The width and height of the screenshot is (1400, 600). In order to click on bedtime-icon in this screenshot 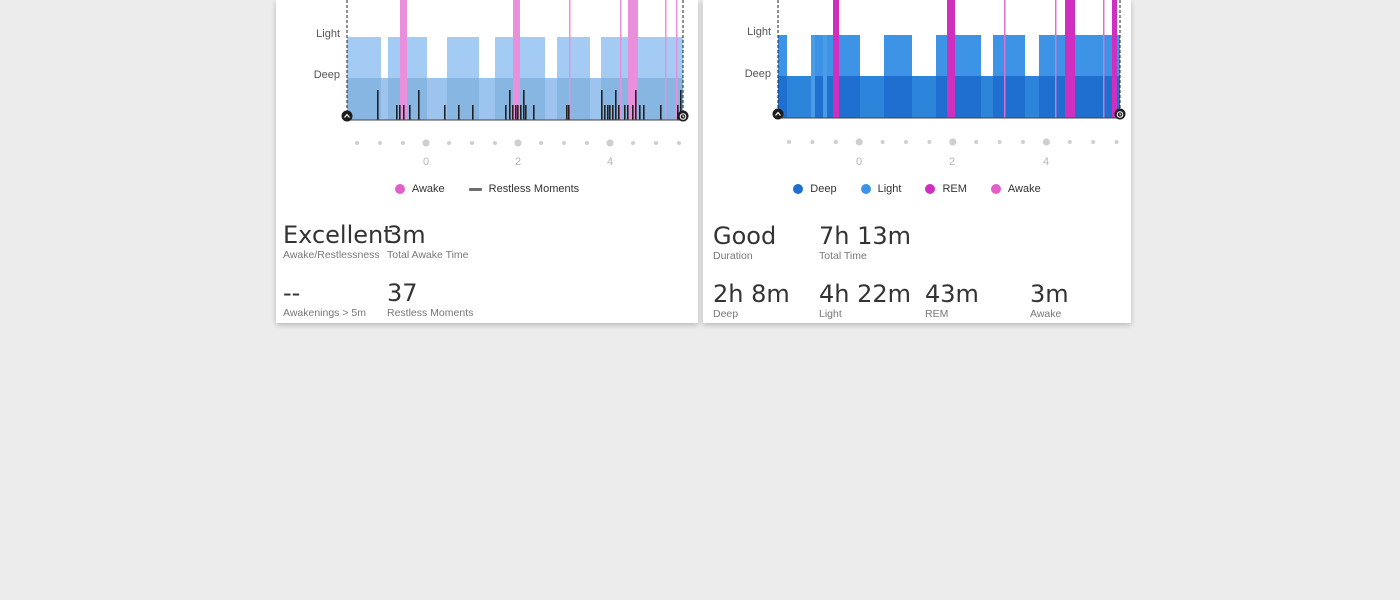, I will do `click(347, 116)`.